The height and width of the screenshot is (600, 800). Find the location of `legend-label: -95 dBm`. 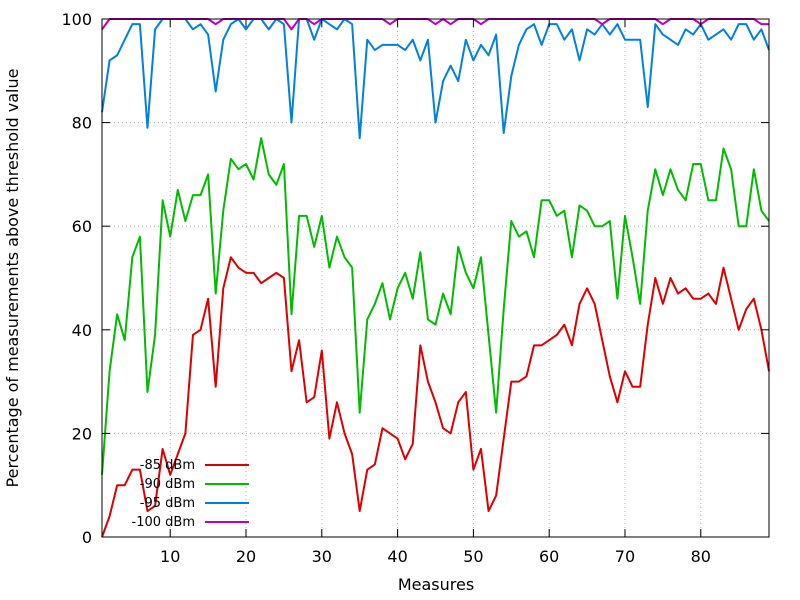

legend-label: -95 dBm is located at coordinates (167, 503).